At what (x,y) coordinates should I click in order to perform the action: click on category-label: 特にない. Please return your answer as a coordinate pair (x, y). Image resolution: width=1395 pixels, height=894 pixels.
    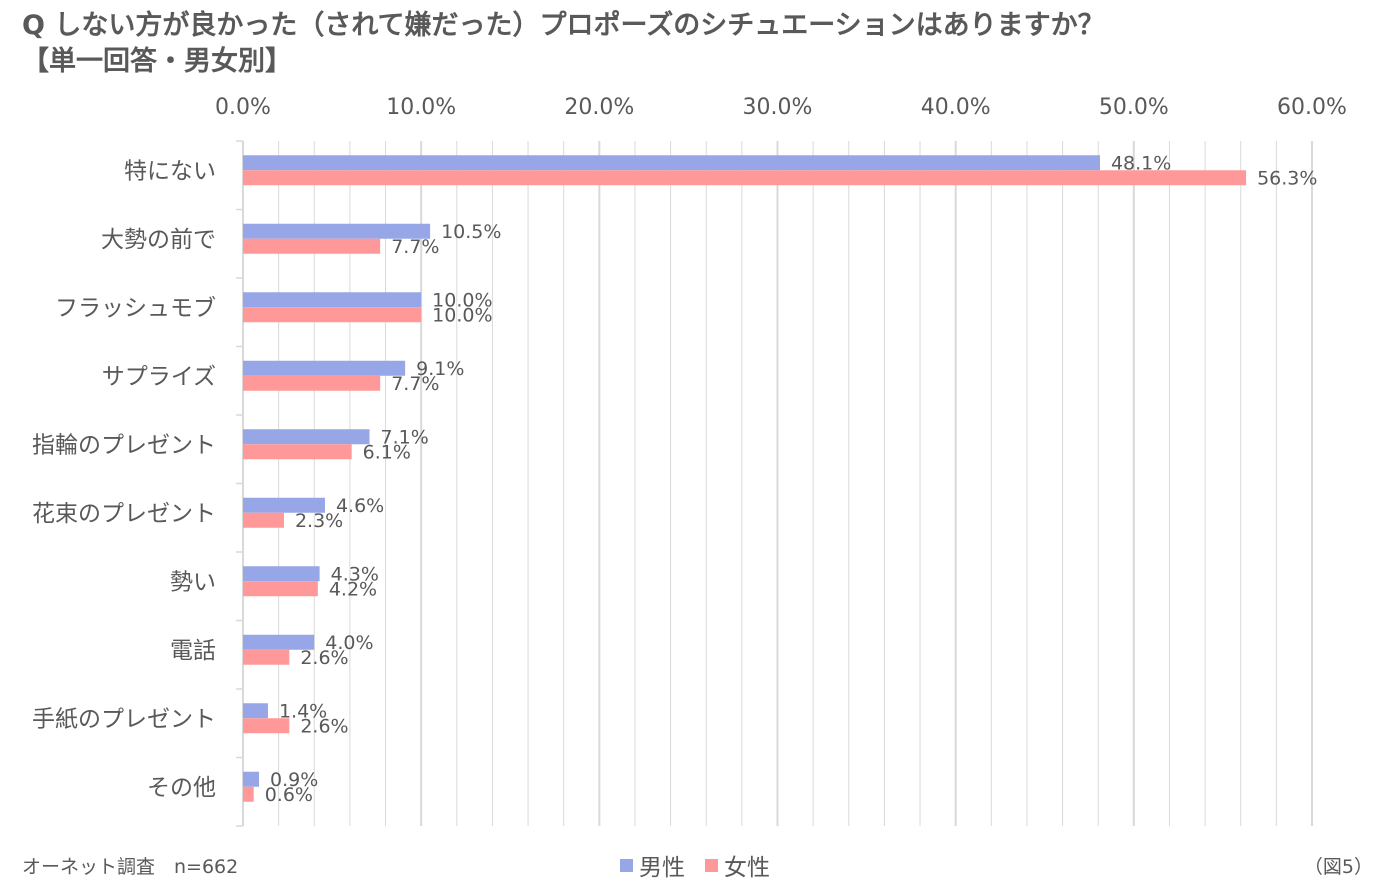
    Looking at the image, I should click on (170, 171).